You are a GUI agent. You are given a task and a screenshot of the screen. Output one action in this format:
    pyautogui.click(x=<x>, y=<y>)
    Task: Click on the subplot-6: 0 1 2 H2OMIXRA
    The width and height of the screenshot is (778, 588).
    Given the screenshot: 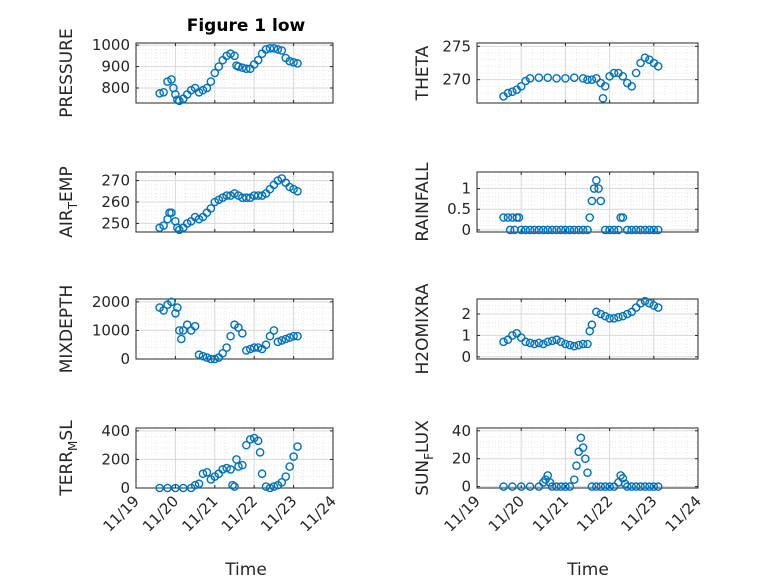 What is the action you would take?
    pyautogui.click(x=556, y=329)
    